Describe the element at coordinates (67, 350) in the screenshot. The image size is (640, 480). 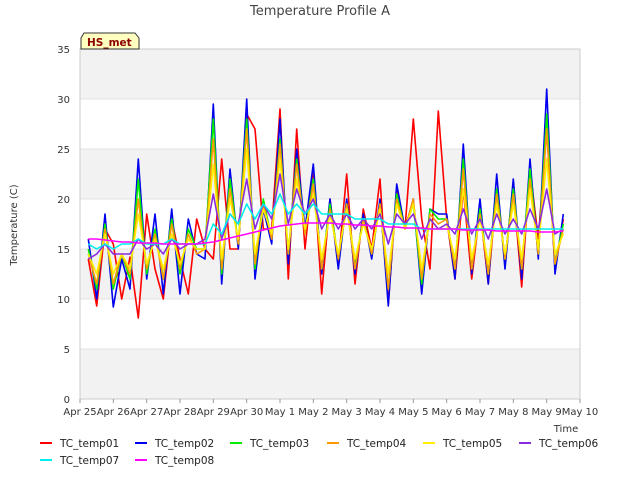
I see `y-tick-label: 5` at that location.